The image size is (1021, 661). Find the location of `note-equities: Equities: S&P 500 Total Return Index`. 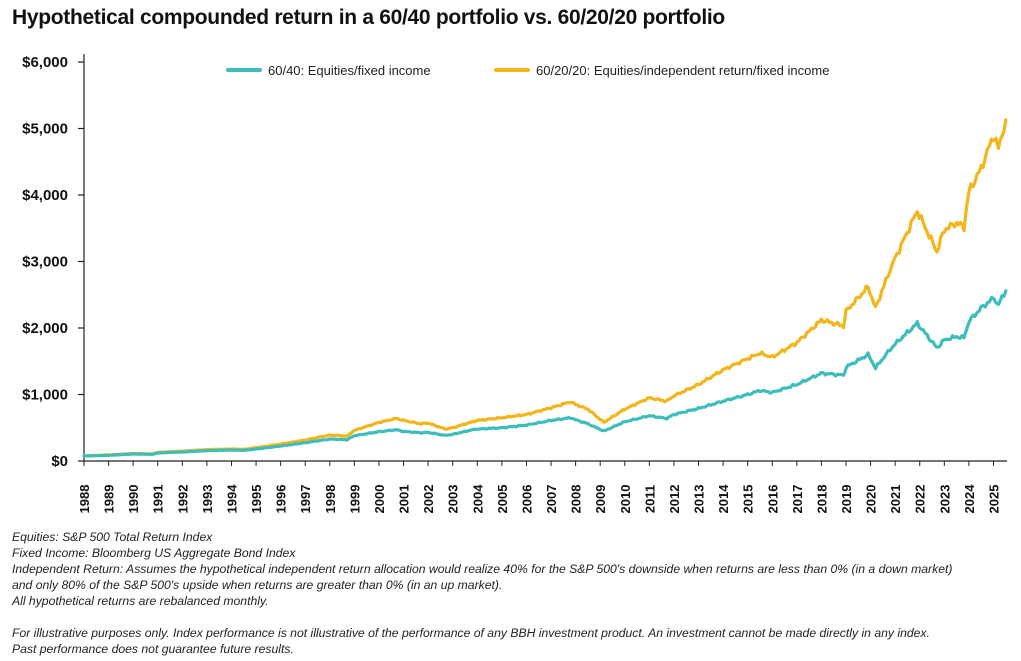

note-equities: Equities: S&P 500 Total Return Index is located at coordinates (112, 537).